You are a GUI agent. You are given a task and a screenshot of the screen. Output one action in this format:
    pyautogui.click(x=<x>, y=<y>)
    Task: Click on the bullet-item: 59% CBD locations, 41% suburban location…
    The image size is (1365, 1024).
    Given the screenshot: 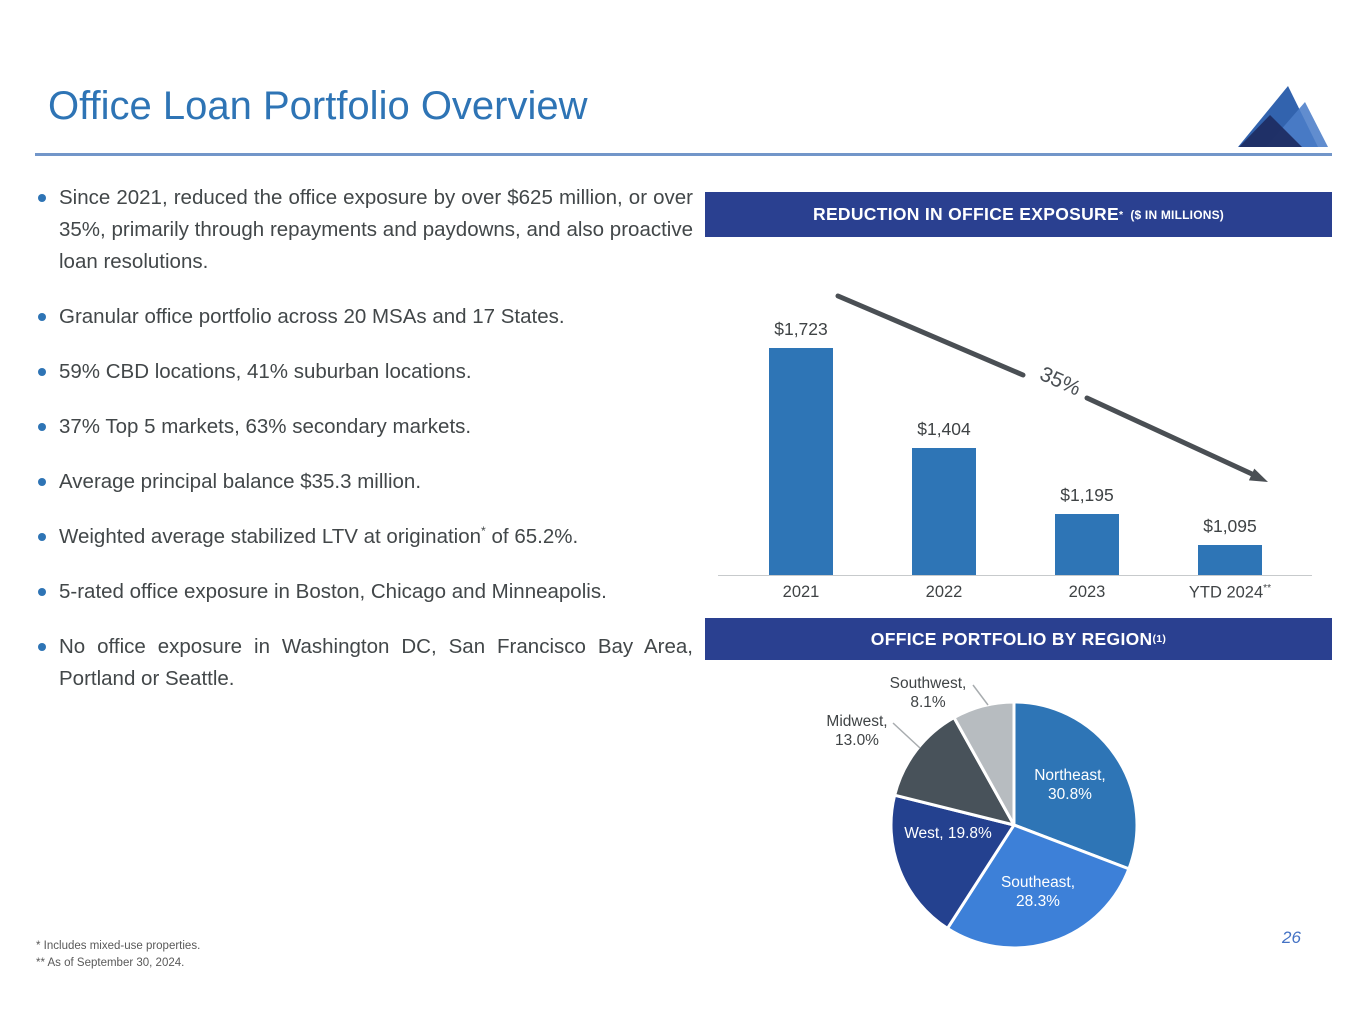 What is the action you would take?
    pyautogui.click(x=364, y=372)
    